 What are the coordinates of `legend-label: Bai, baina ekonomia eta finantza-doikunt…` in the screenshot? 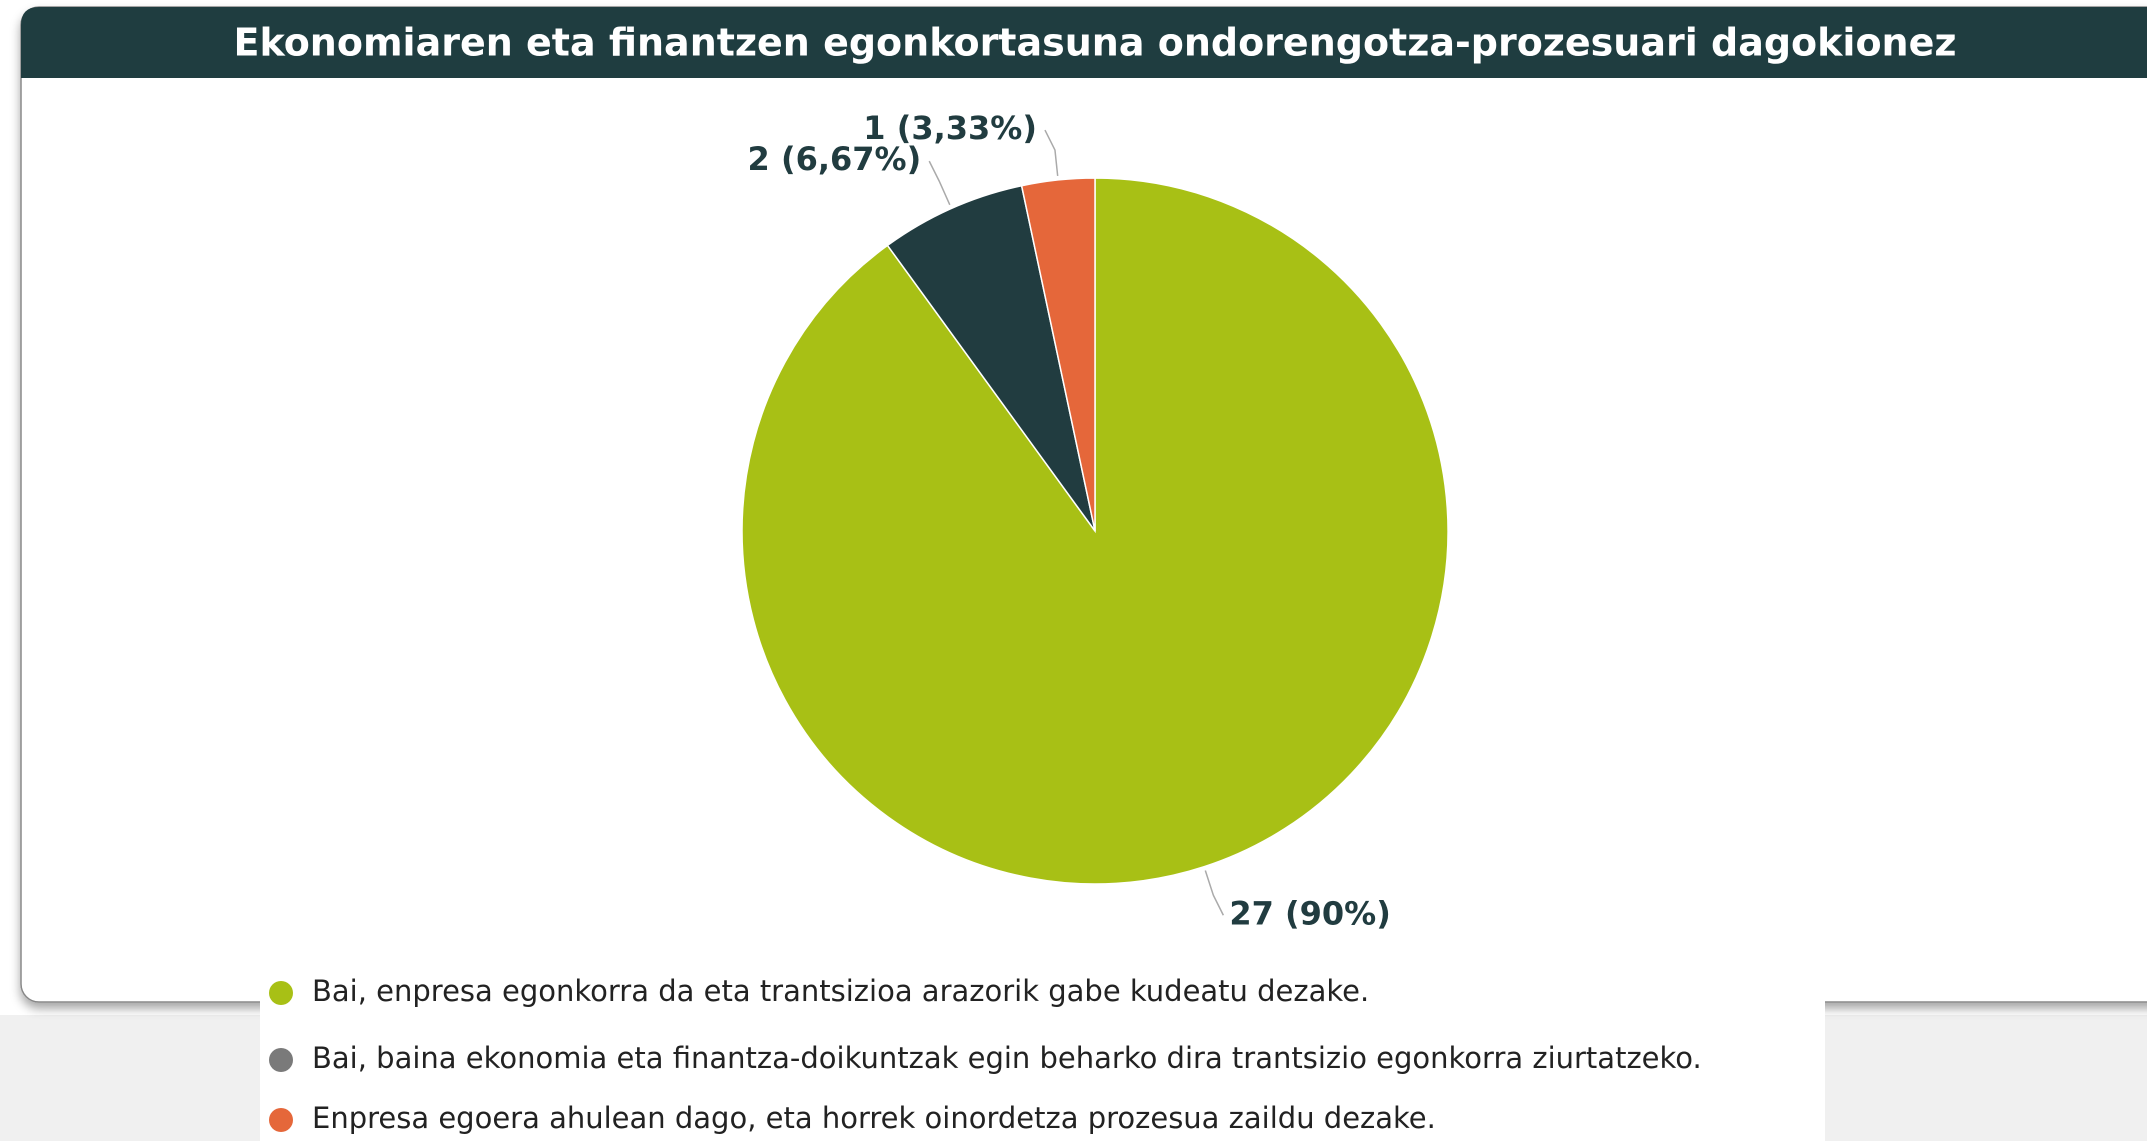 It's located at (1007, 1058).